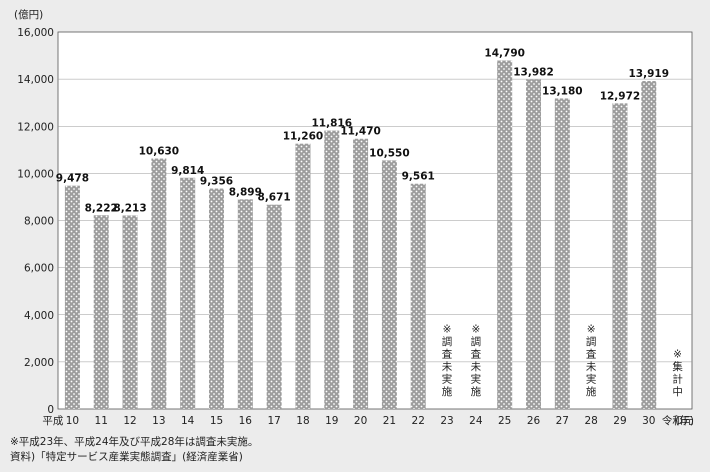  I want to click on x-tick-label: 11, so click(101, 421).